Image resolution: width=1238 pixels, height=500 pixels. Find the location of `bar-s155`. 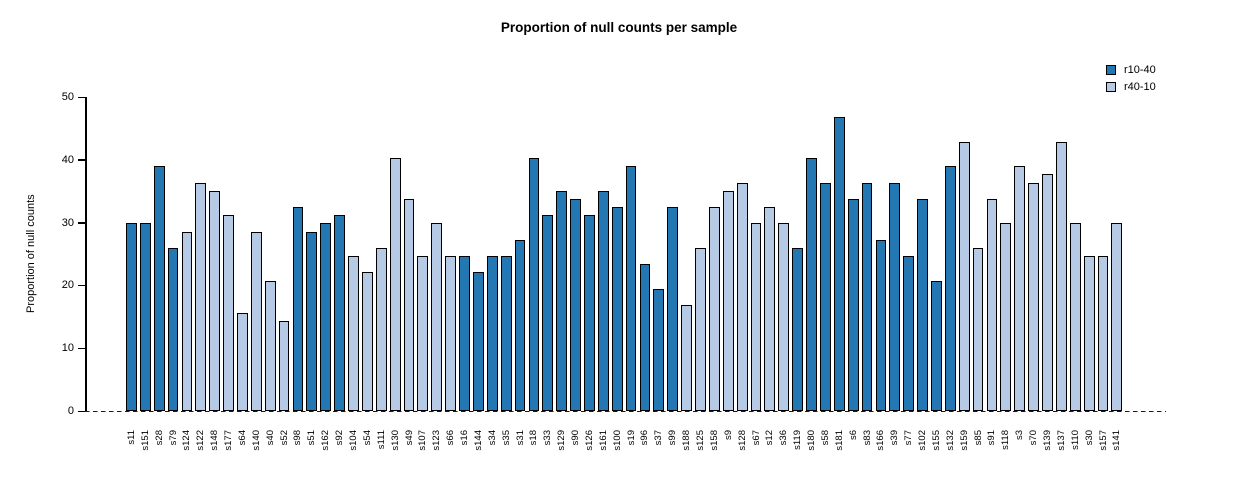

bar-s155 is located at coordinates (936, 345).